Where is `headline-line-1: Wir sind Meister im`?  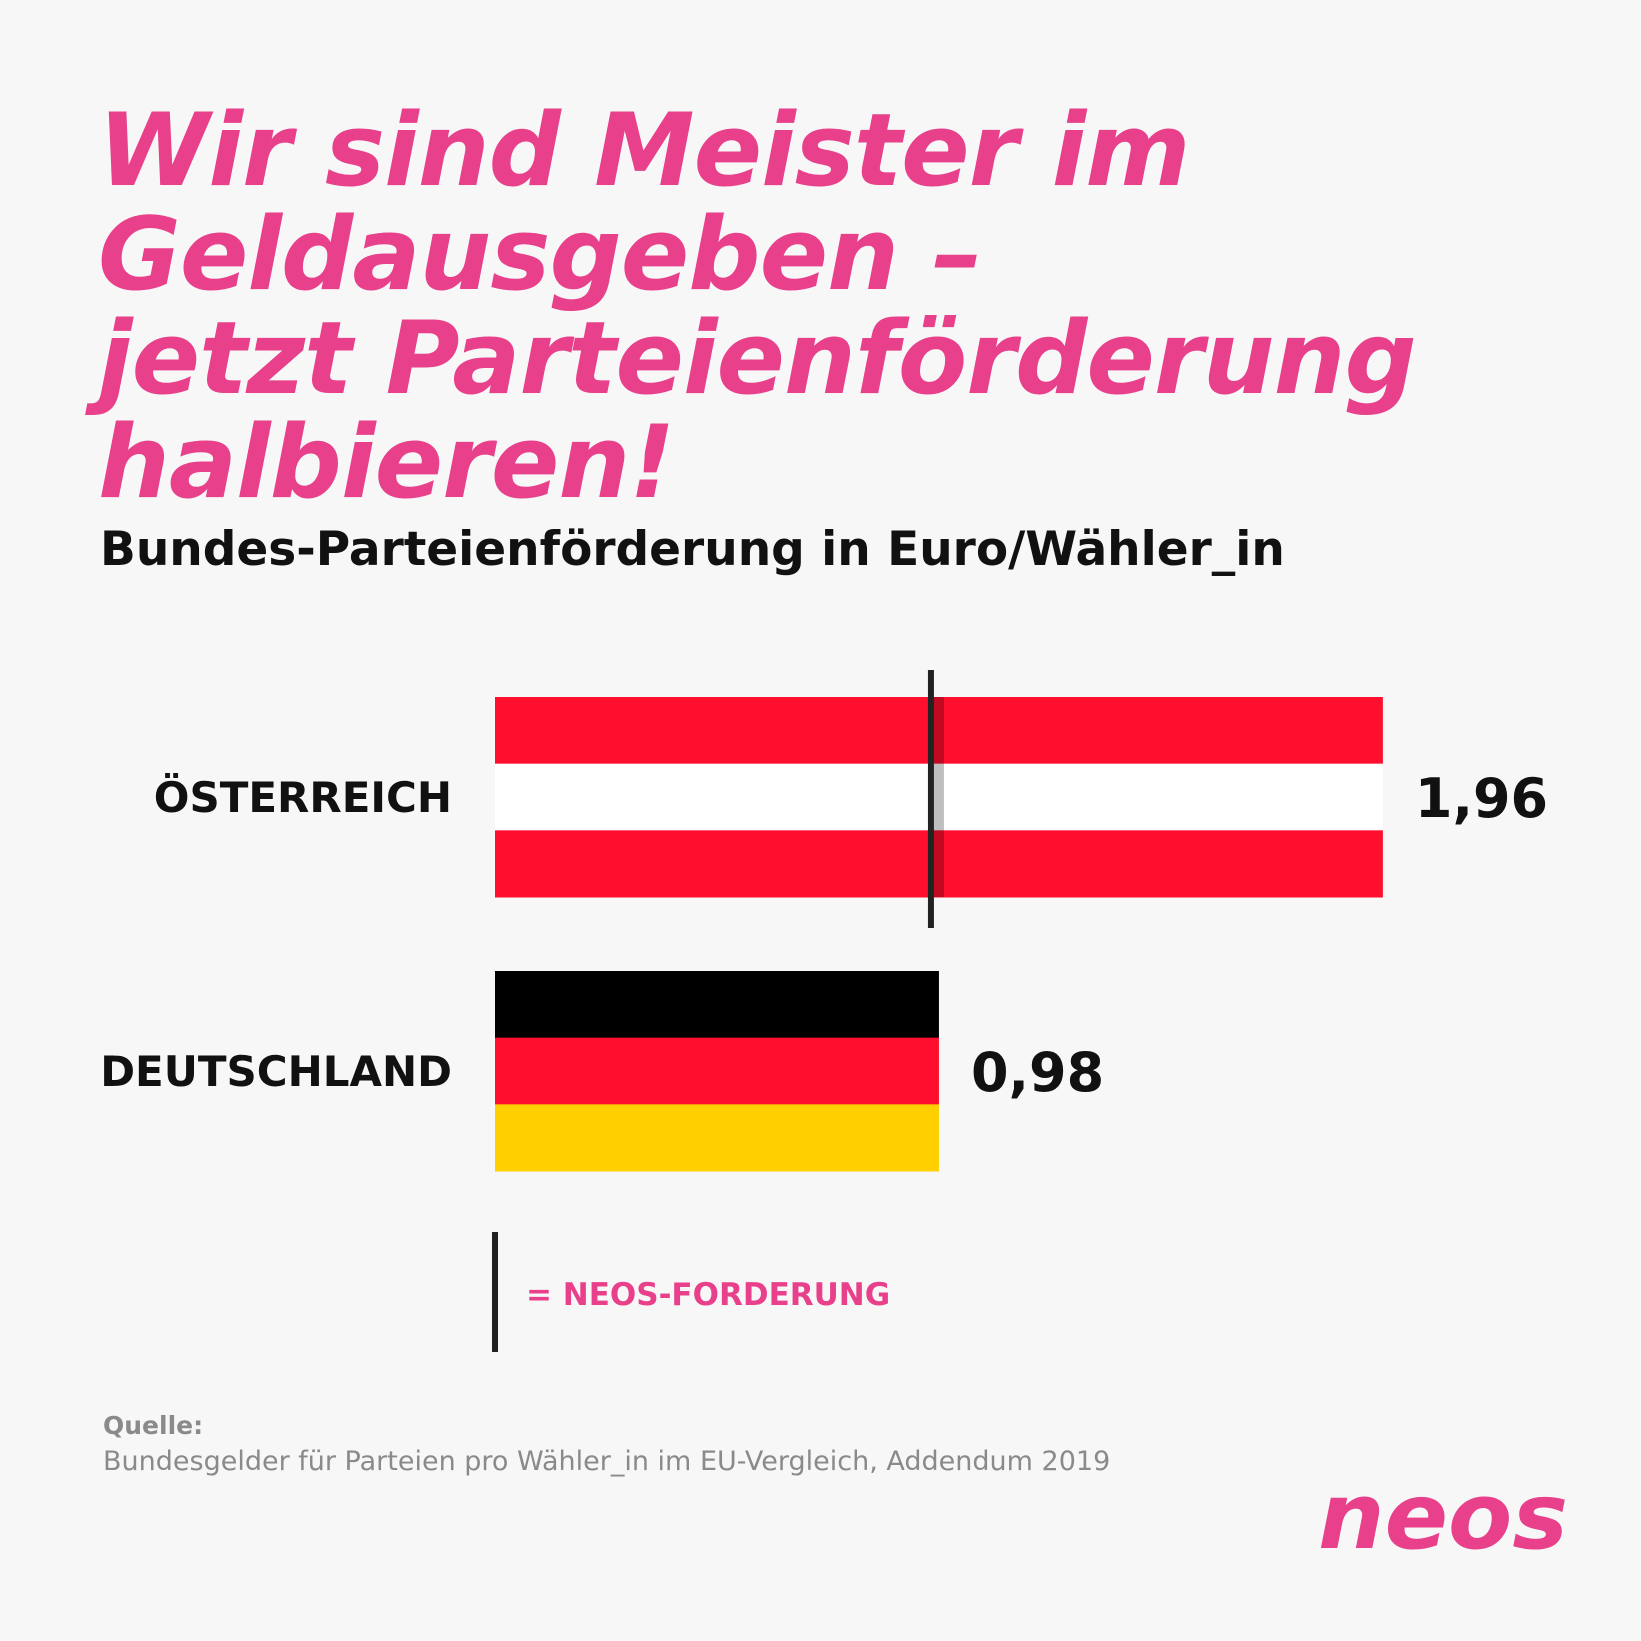
headline-line-1: Wir sind Meister im is located at coordinates (644, 150).